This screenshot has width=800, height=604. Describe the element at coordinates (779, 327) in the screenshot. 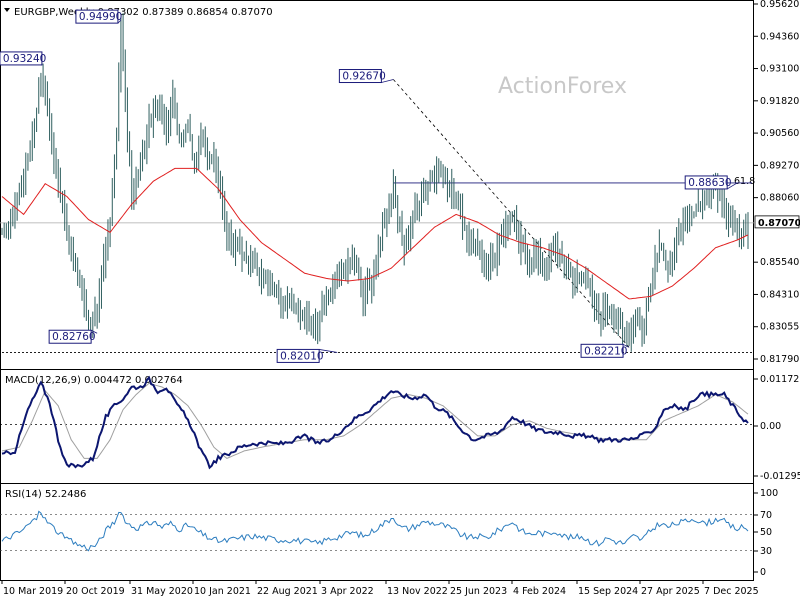

I see `price-axis-tick: 0.83055` at that location.